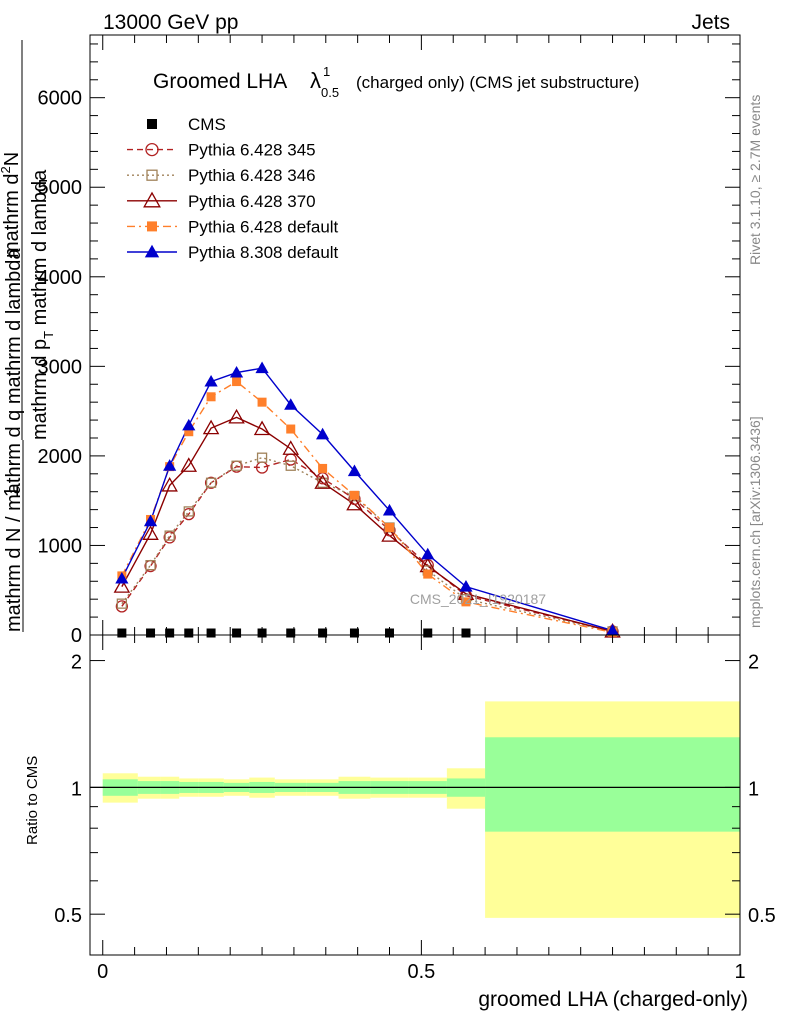 Image resolution: width=786 pixels, height=1024 pixels. What do you see at coordinates (14, 440) in the screenshot?
I see `ylabel-bottom-den: mathrm d N / mathrm d q mathrm d lambda` at bounding box center [14, 440].